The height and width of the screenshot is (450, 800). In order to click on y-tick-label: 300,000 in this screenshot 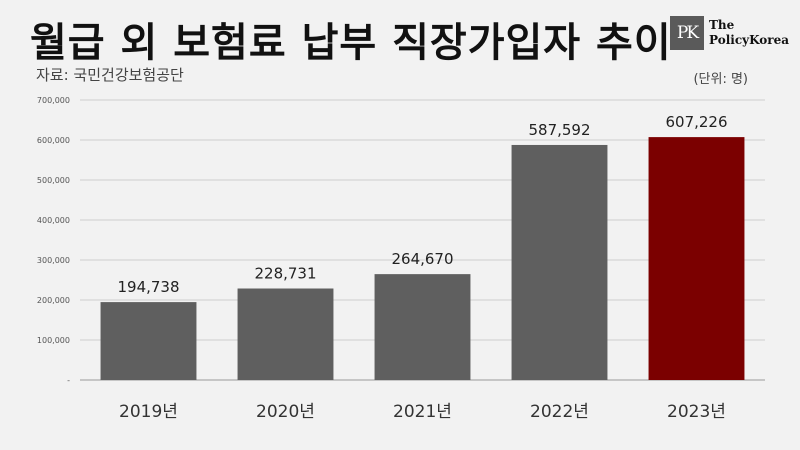, I will do `click(53, 260)`.